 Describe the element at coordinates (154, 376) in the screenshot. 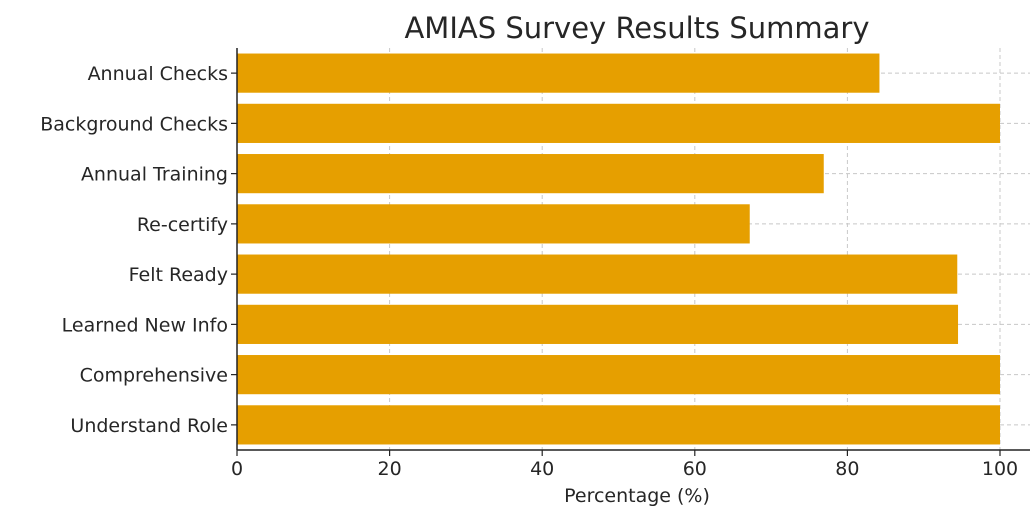

I see `y-tick-label: Comprehensive` at that location.